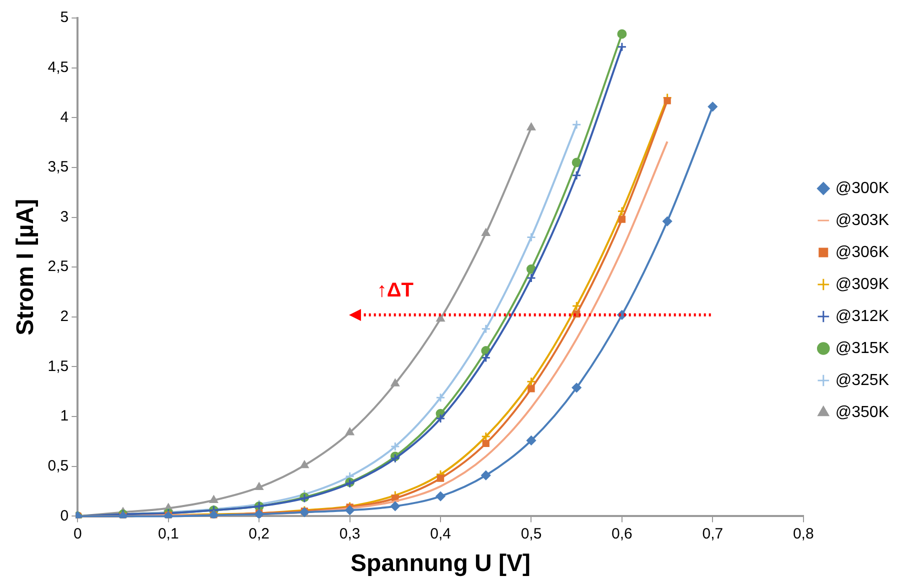  I want to click on x-axis-title: Spannung U [V], so click(440, 564).